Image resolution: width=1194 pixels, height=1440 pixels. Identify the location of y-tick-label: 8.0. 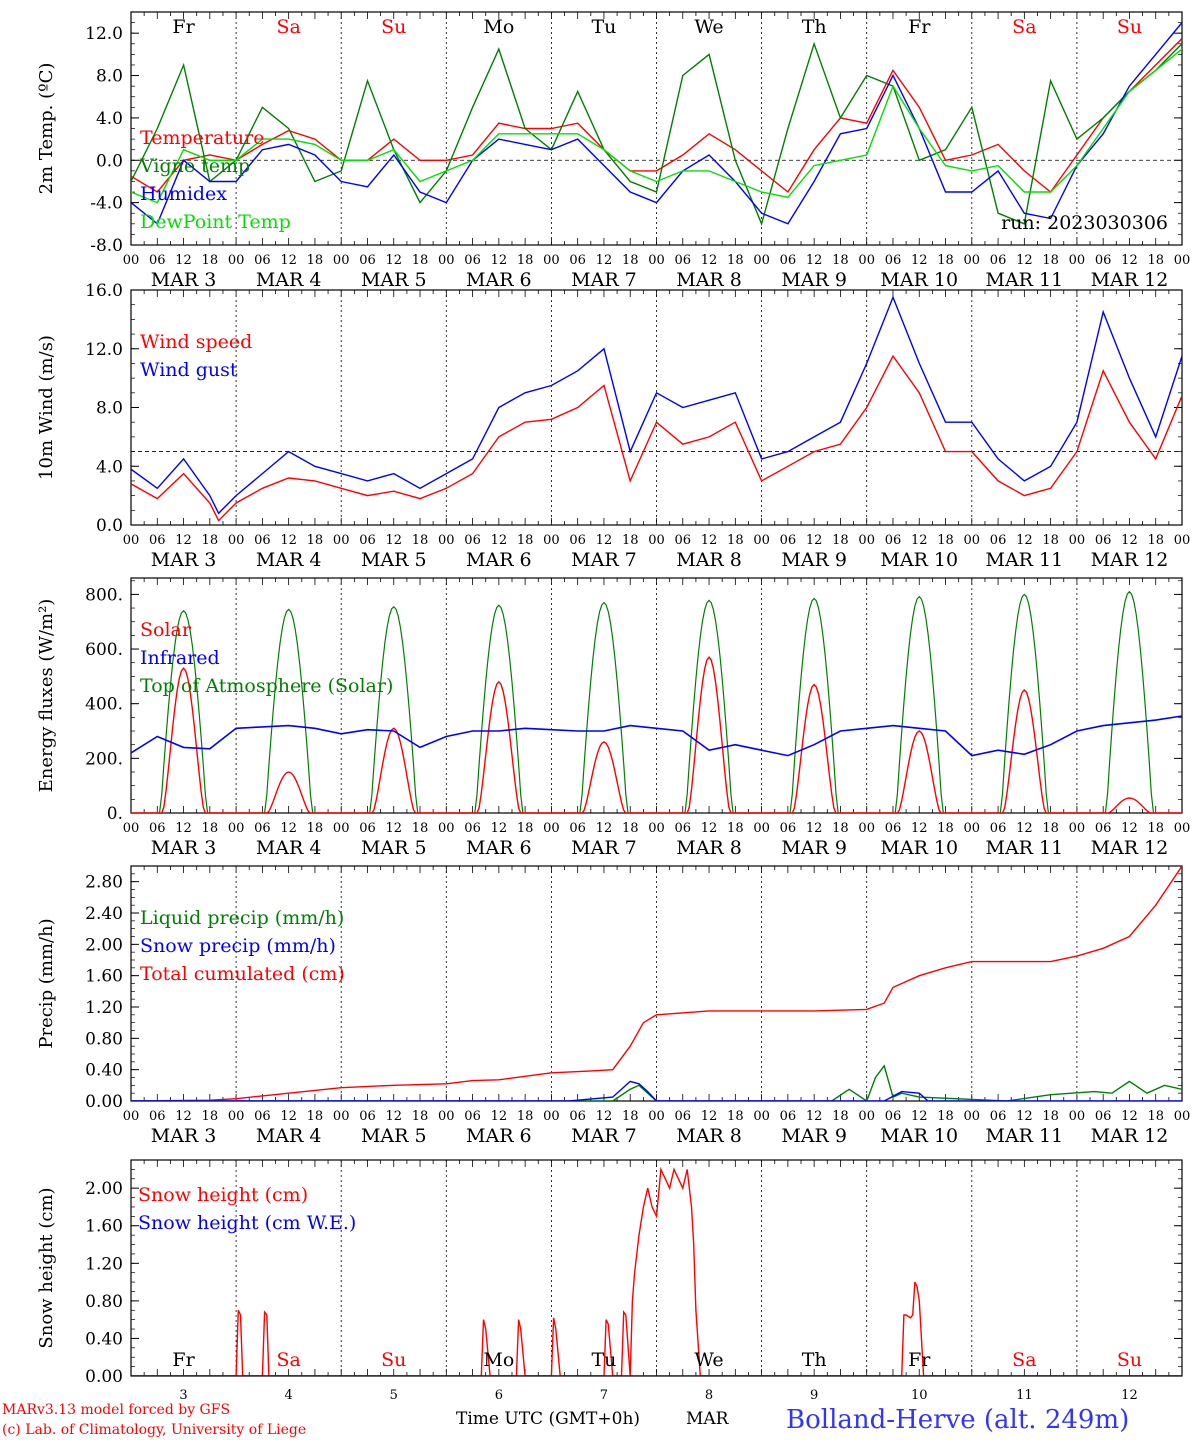
(109, 409).